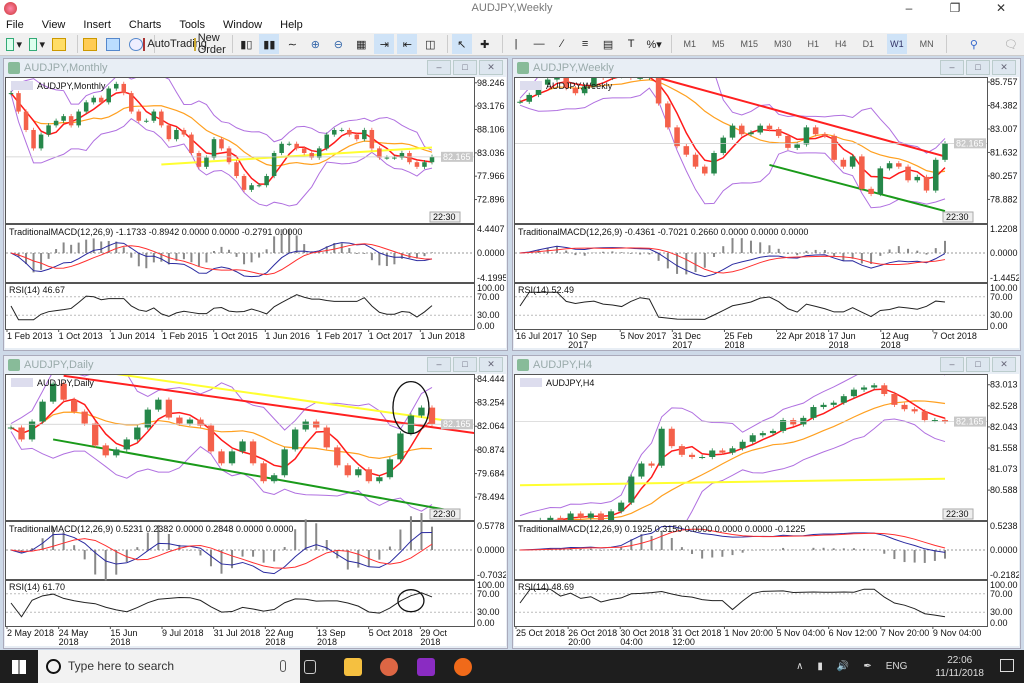 The image size is (1024, 683). I want to click on menu-file: File, so click(15, 25).